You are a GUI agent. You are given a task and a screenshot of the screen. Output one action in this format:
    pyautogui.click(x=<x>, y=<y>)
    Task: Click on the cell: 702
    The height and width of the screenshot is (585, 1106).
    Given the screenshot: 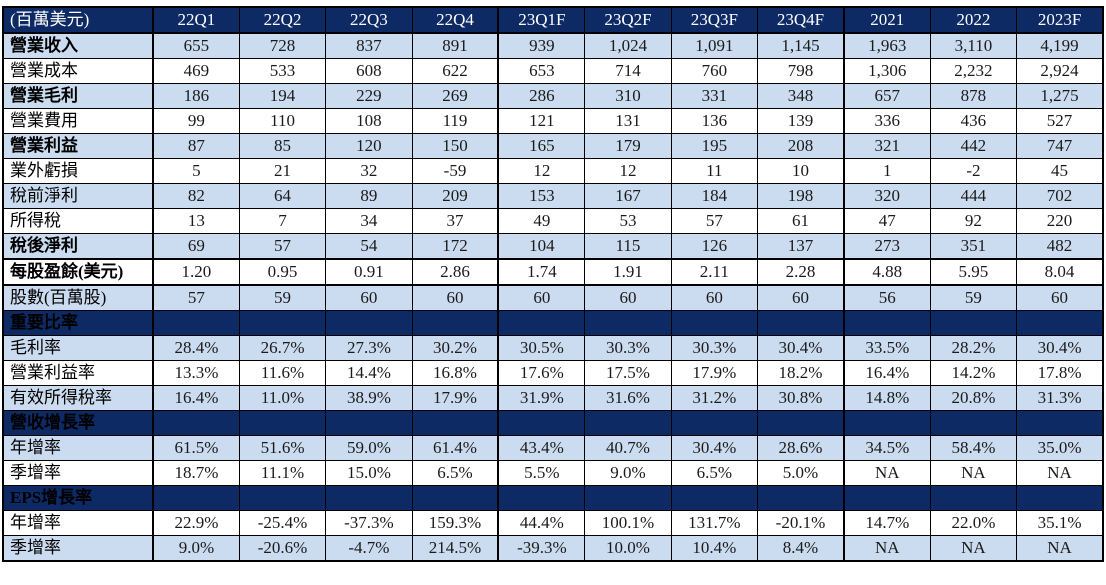 What is the action you would take?
    pyautogui.click(x=1060, y=196)
    